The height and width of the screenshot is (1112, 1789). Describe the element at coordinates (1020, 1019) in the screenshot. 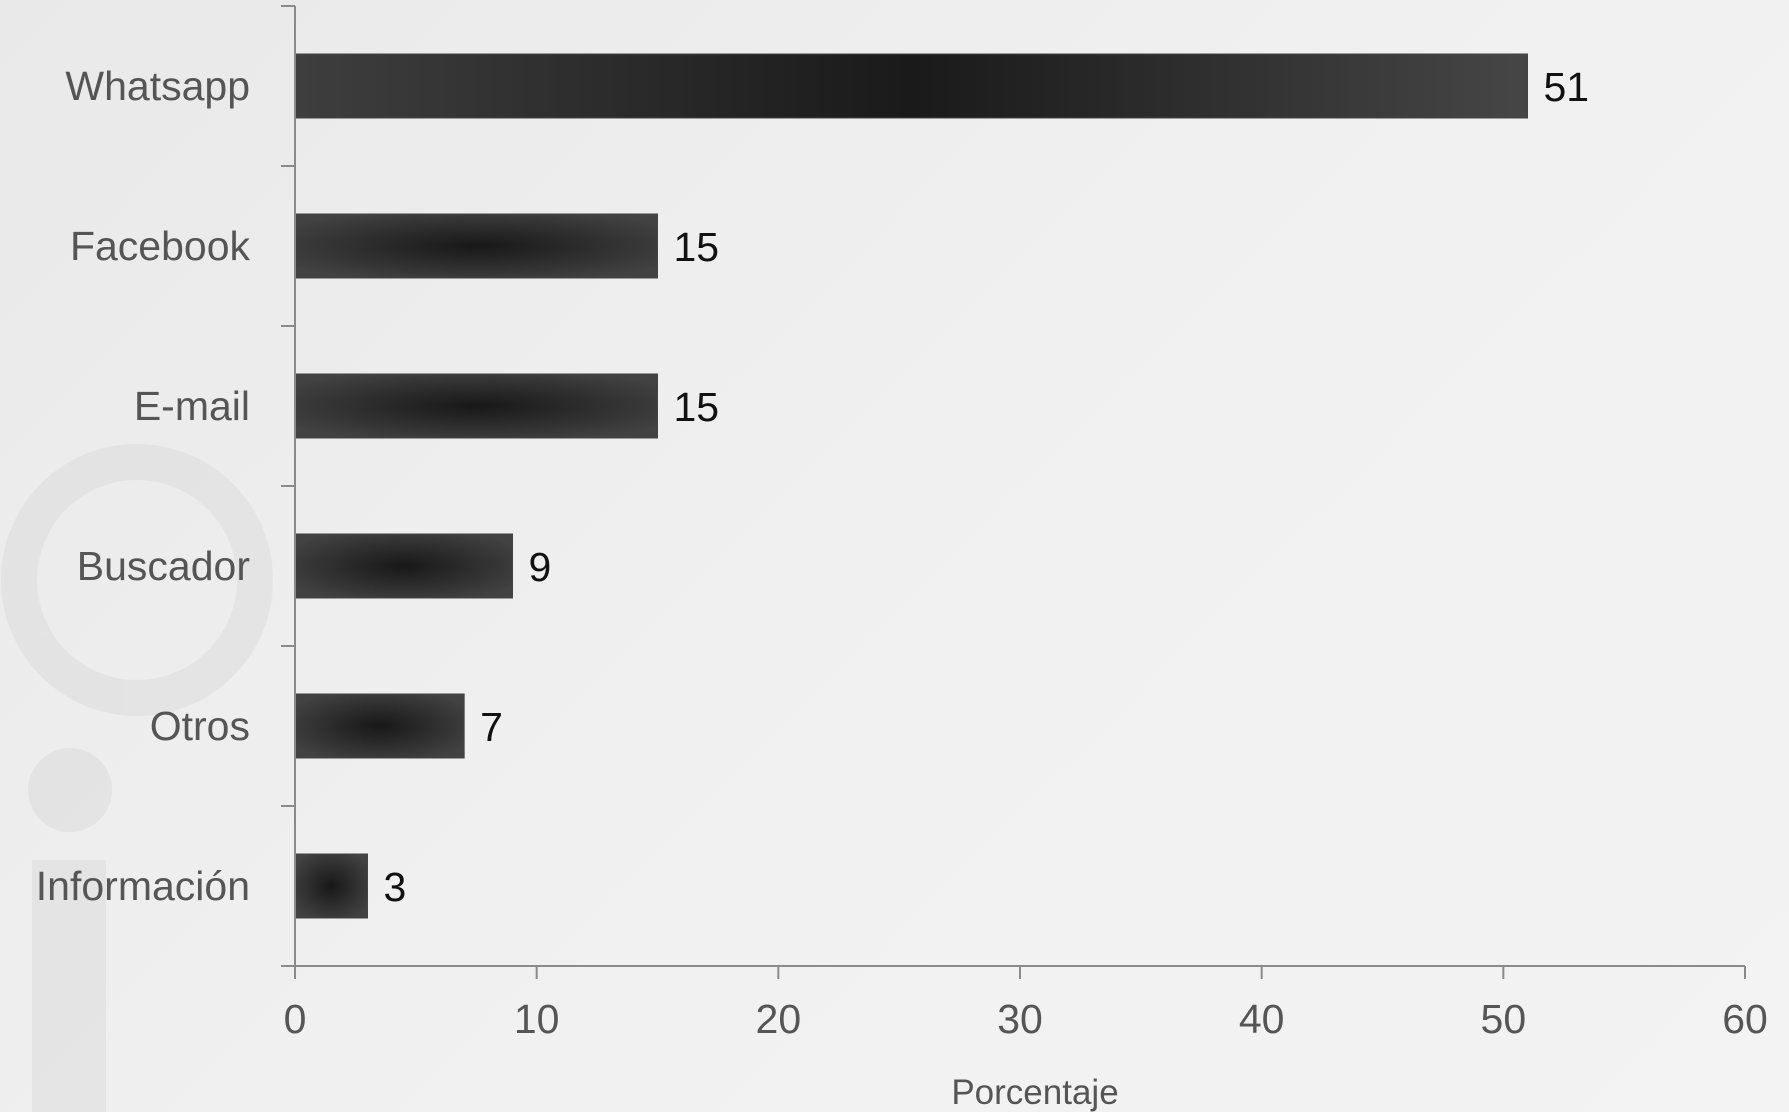

I see `x-tick-label: 30` at that location.